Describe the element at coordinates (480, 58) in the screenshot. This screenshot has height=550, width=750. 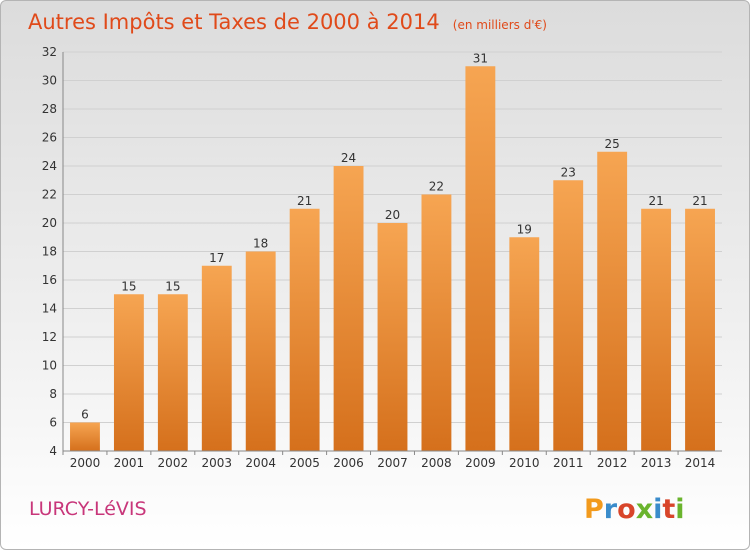
I see `data-label: 31` at that location.